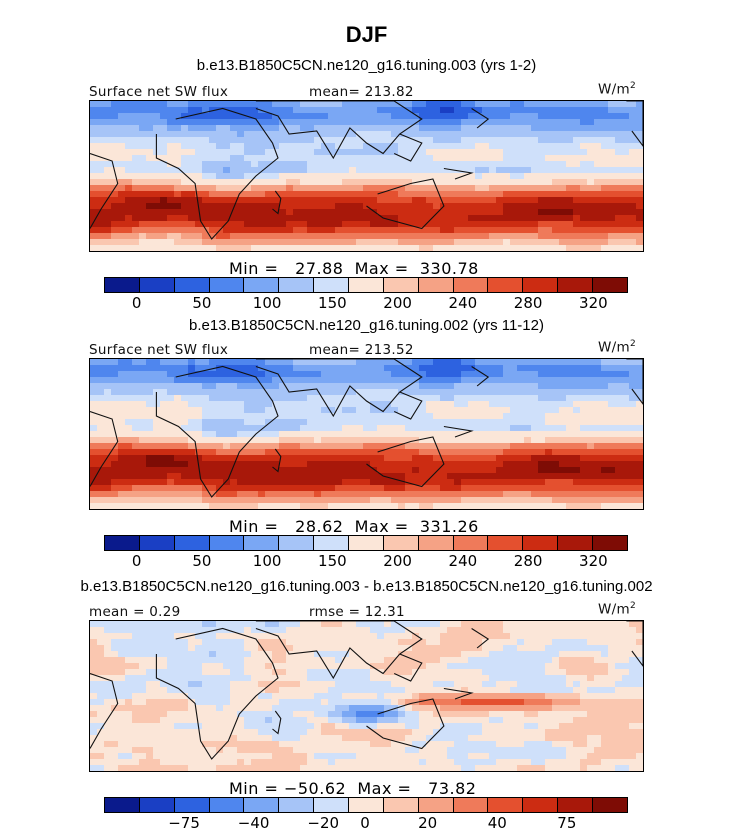  I want to click on page-title: DJF, so click(366, 34).